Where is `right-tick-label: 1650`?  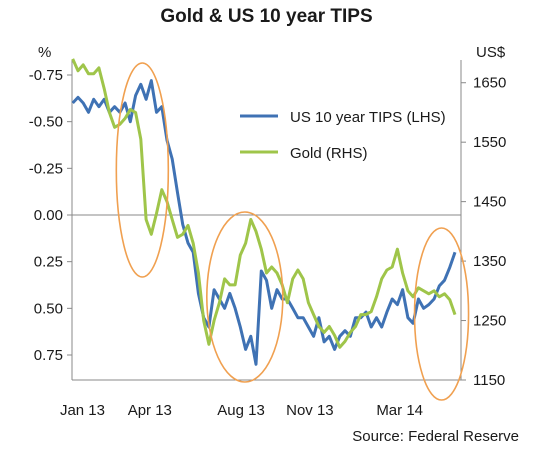 right-tick-label: 1650 is located at coordinates (489, 83).